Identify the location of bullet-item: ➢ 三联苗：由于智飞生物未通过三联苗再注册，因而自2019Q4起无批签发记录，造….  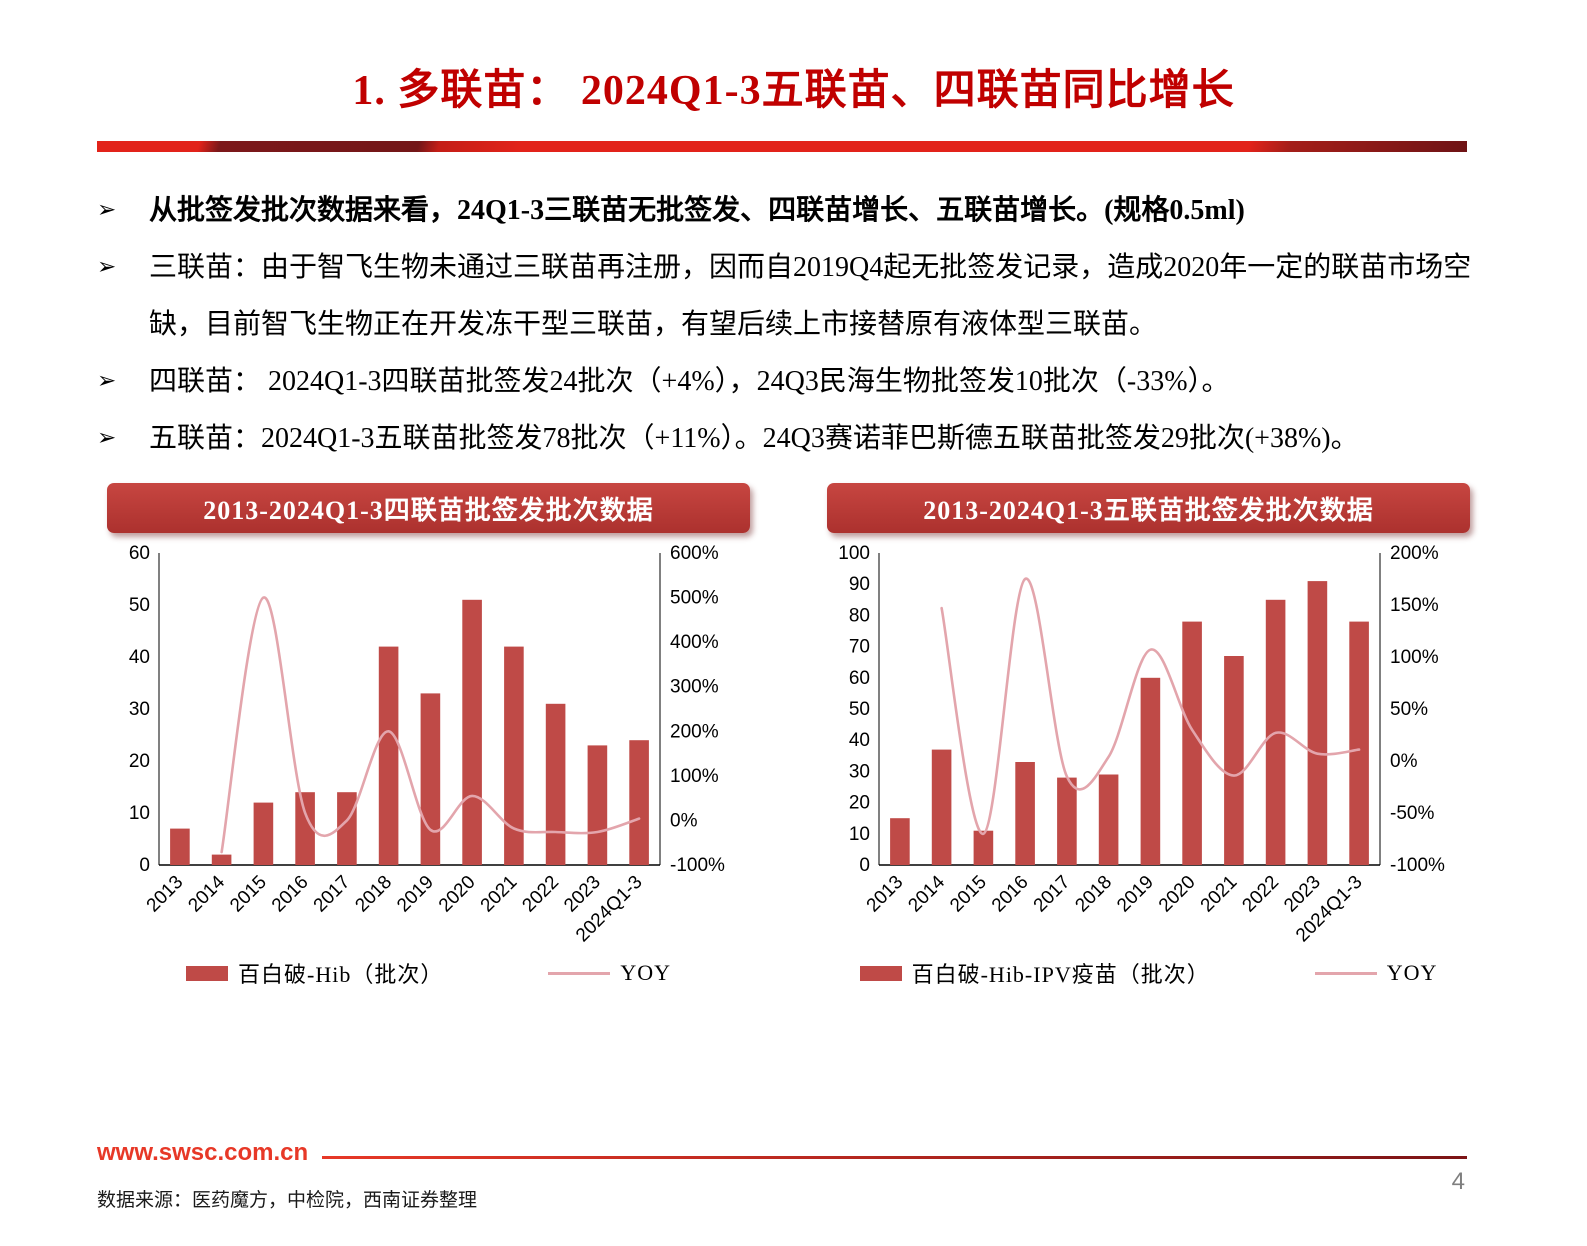
(789, 296).